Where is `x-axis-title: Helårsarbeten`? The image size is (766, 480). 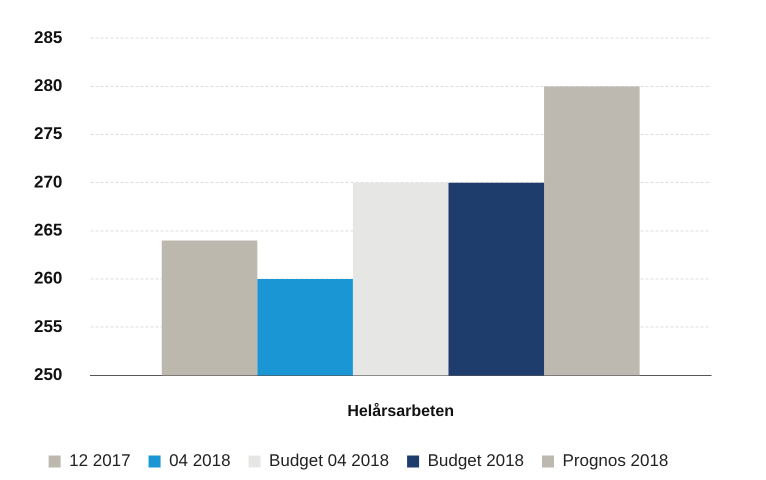
x-axis-title: Helårsarbeten is located at coordinates (400, 411).